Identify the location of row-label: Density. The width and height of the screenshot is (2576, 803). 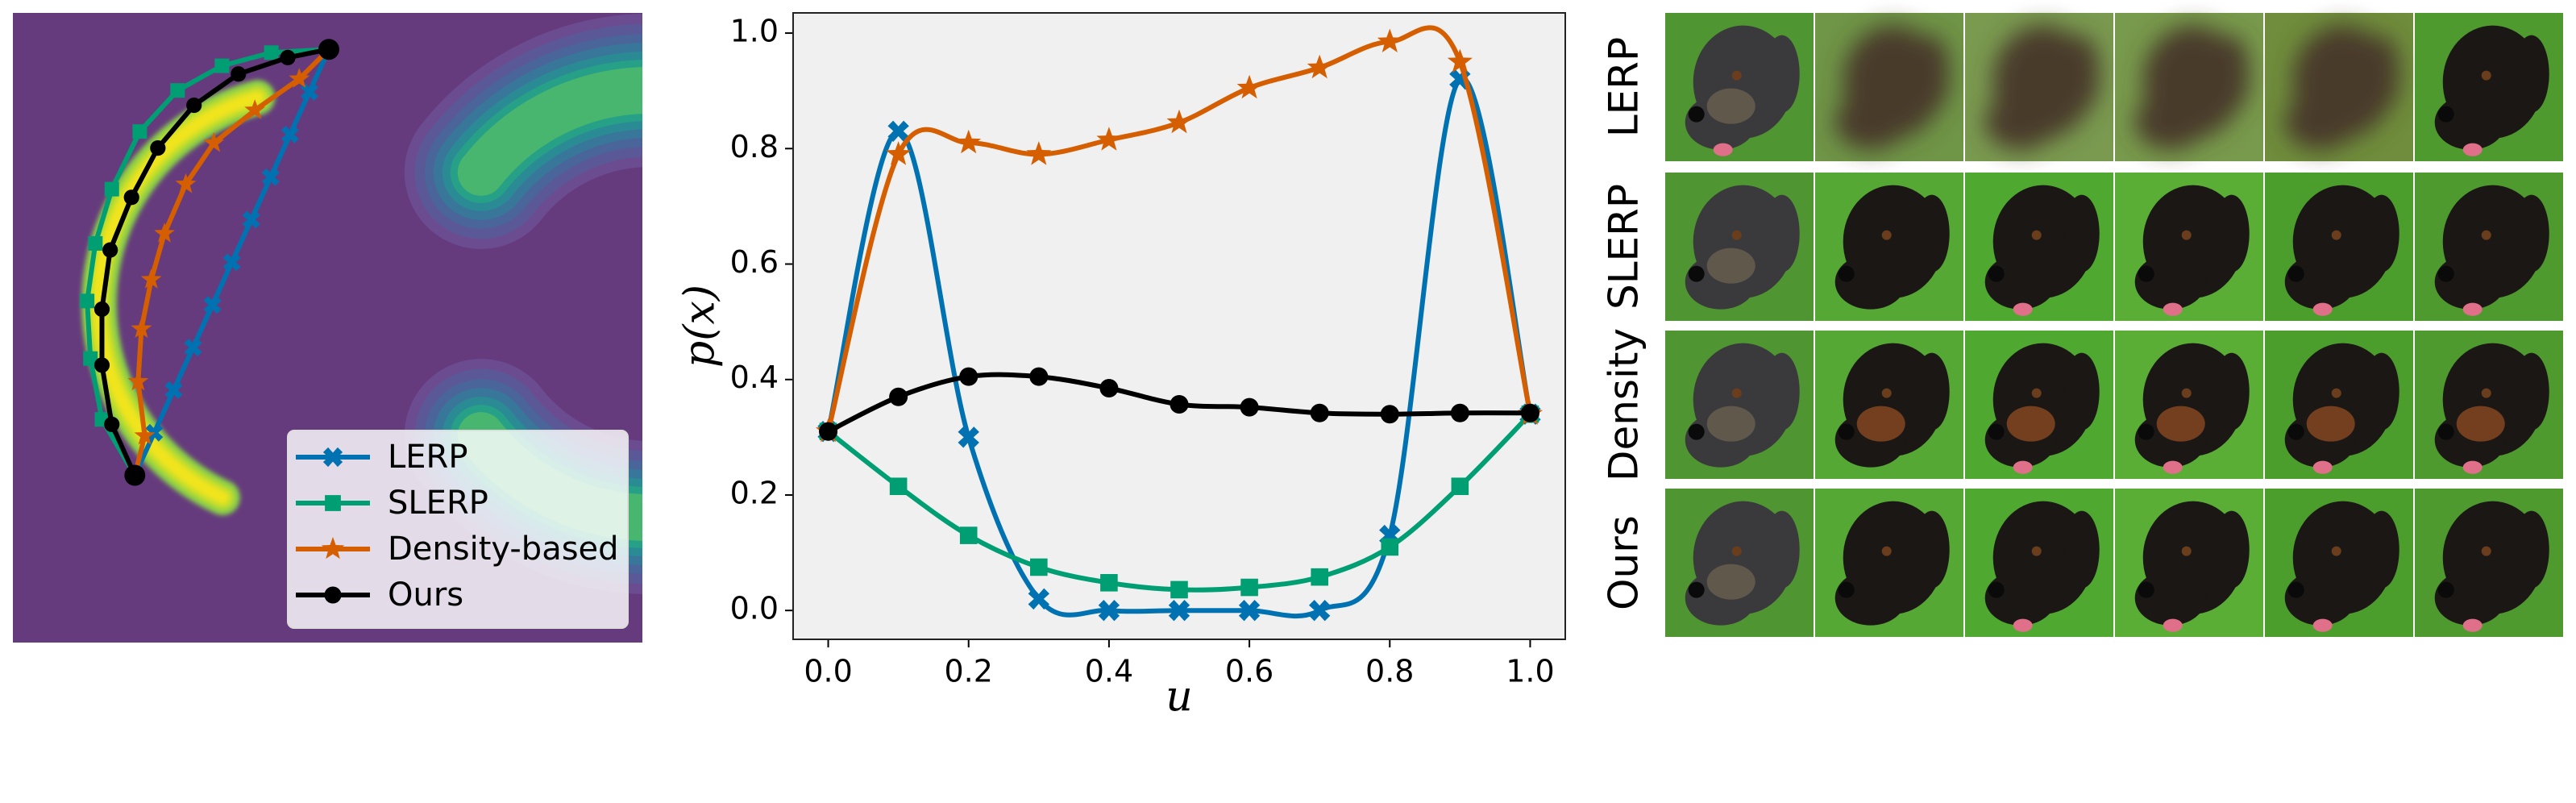
(1624, 404).